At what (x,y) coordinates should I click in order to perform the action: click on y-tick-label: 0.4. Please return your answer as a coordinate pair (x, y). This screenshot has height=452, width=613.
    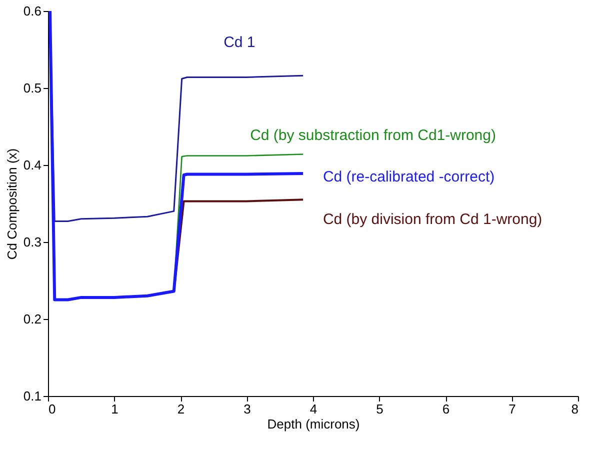
    Looking at the image, I should click on (32, 165).